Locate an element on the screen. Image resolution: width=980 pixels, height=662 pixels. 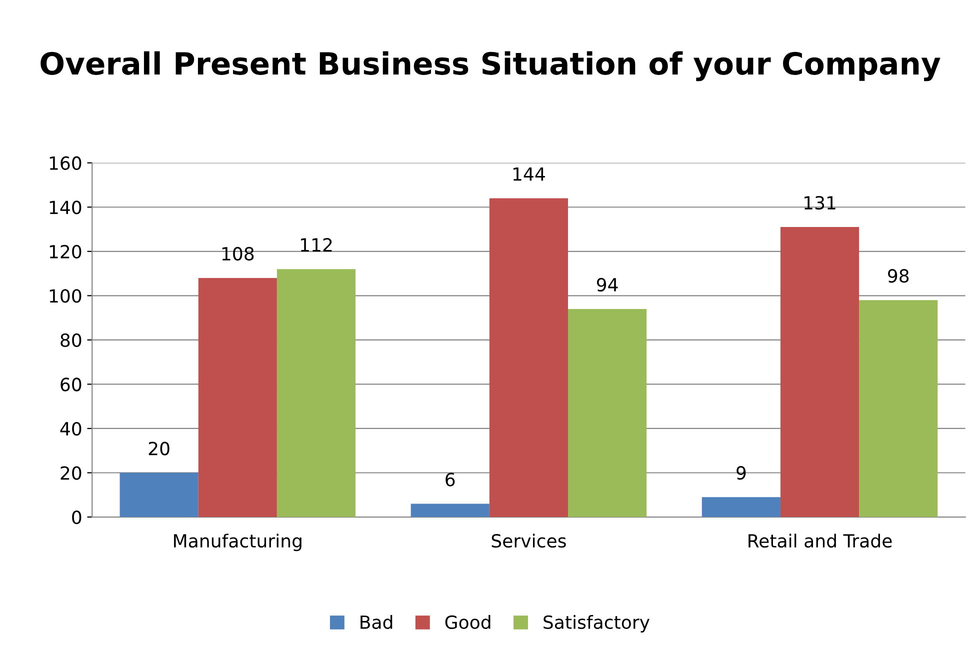
y-tick-label: 60 is located at coordinates (71, 385).